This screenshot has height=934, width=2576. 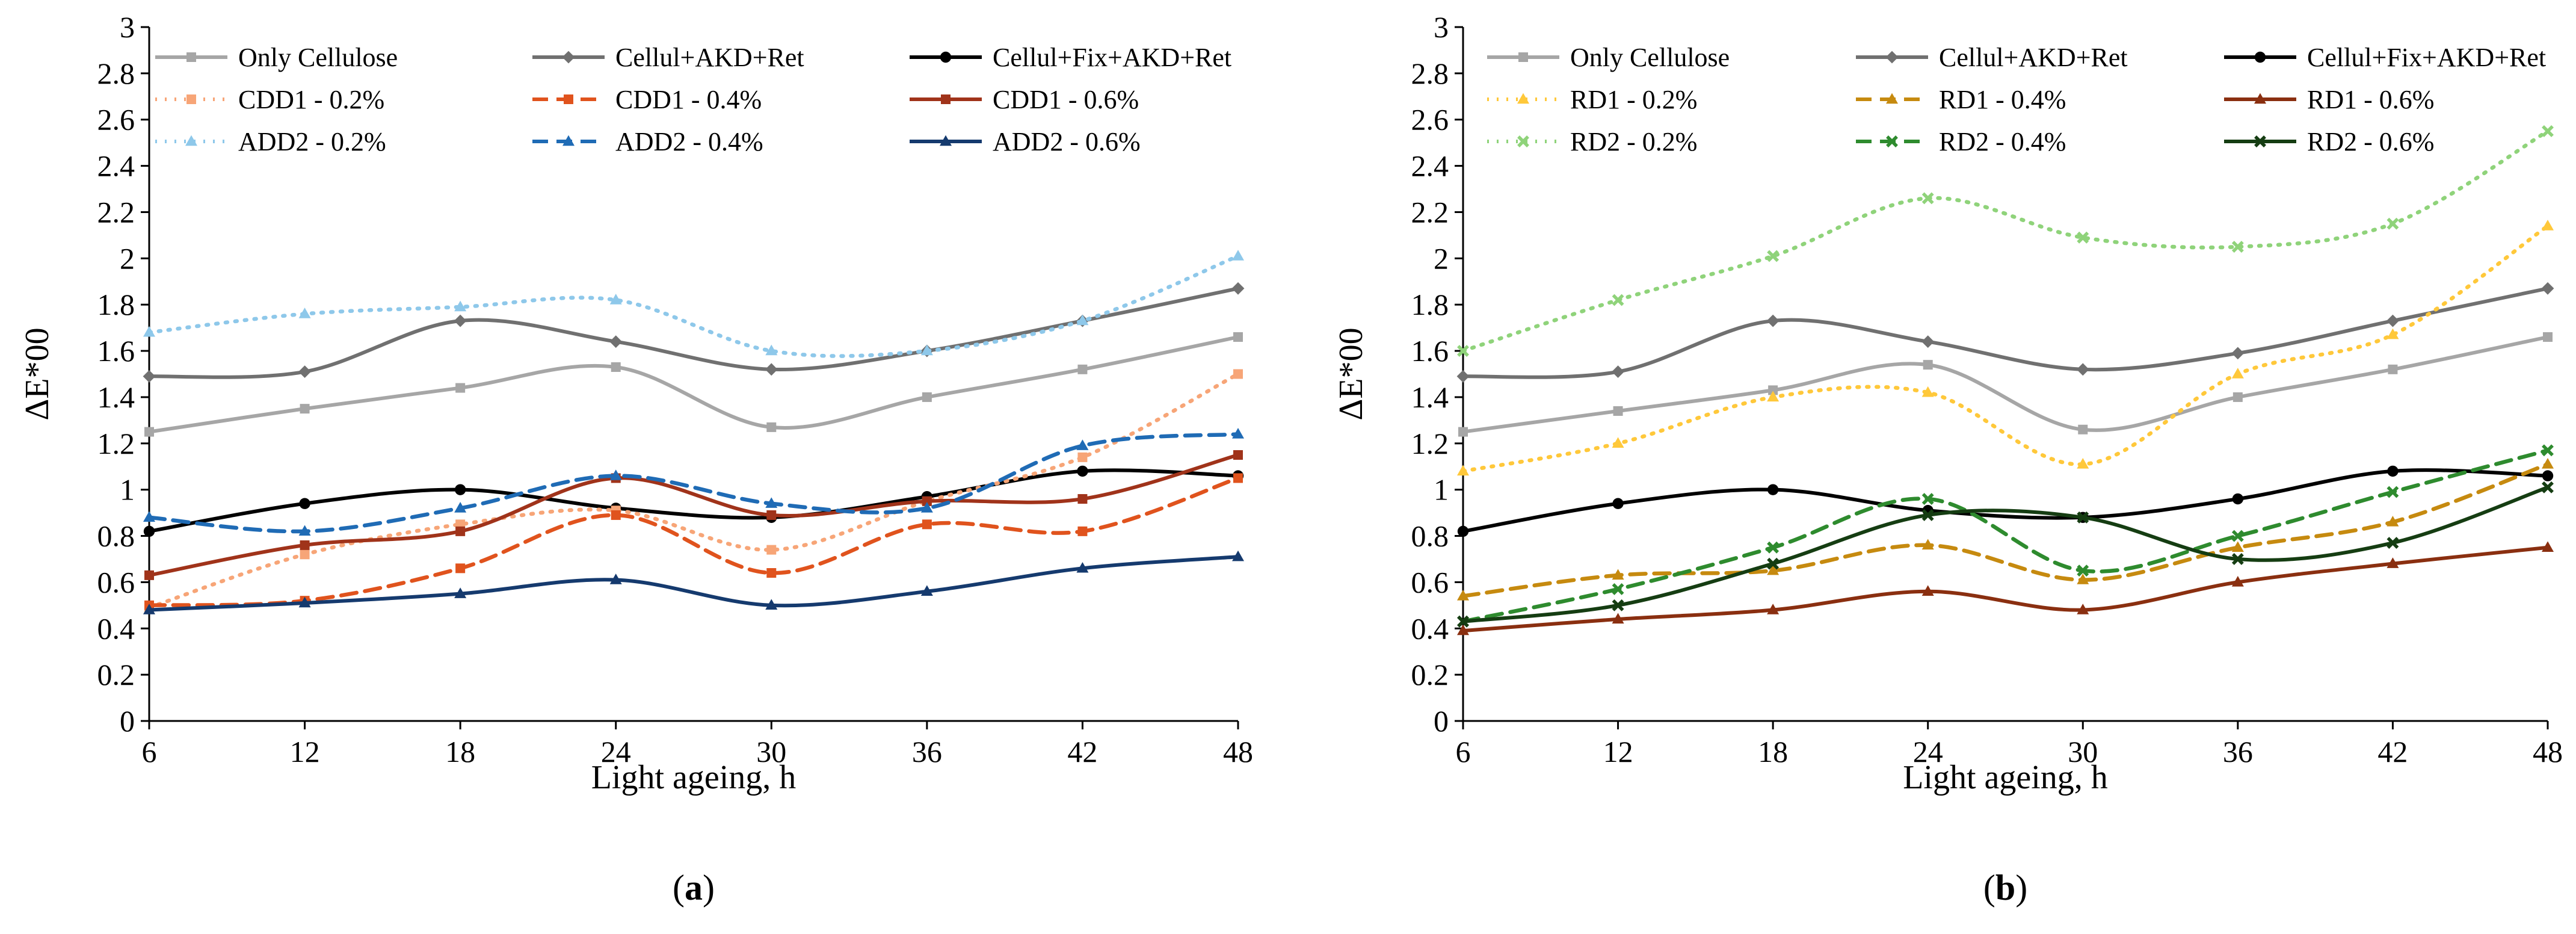 What do you see at coordinates (2370, 99) in the screenshot?
I see `legend-label: RD1 - 0.6%` at bounding box center [2370, 99].